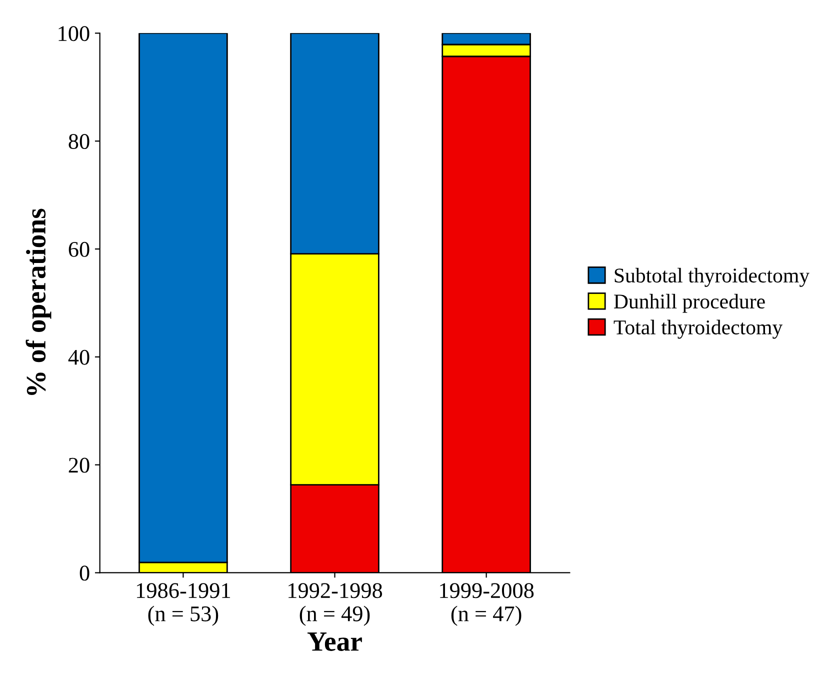 The image size is (839, 677). Describe the element at coordinates (183, 604) in the screenshot. I see `x-tick-label: 1986-1991 (n = 53)` at that location.